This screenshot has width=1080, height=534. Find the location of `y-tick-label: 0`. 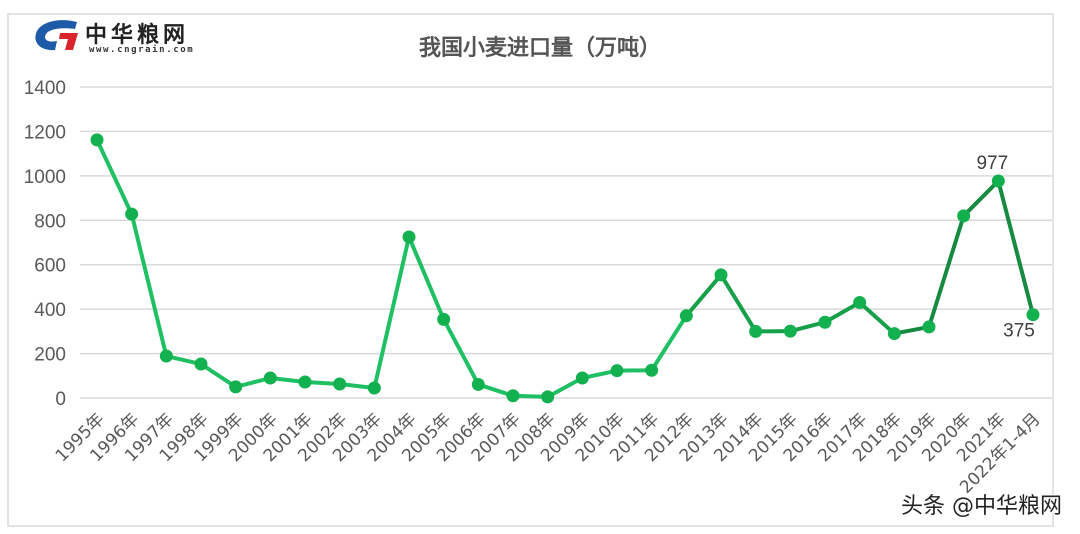

y-tick-label: 0 is located at coordinates (60, 399).